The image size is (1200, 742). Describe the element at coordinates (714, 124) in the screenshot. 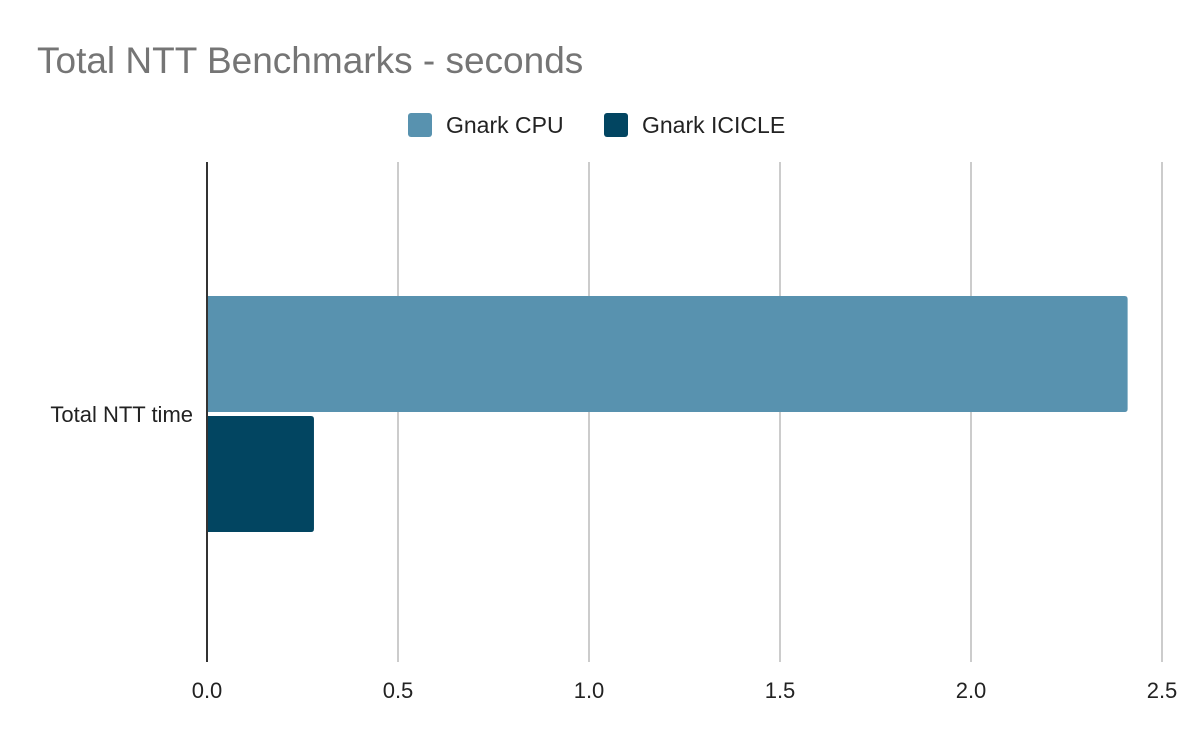

I see `legend-label-gnark-icicle: Gnark ICICLE` at that location.